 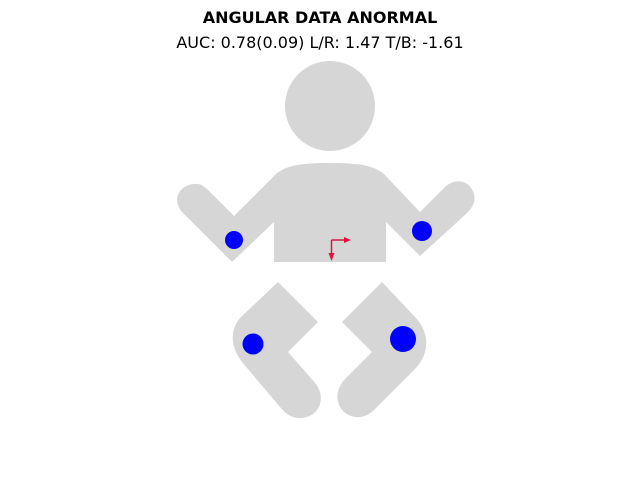 I want to click on arrow-head-right, so click(x=347, y=240).